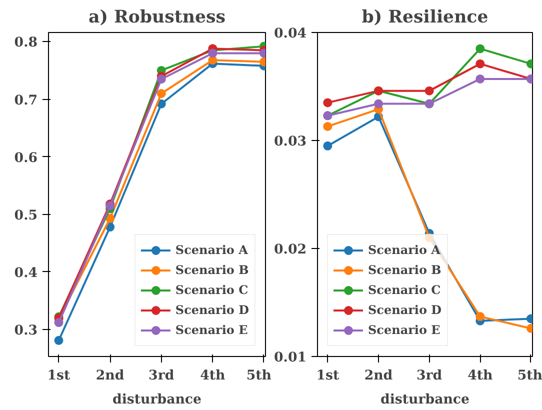  I want to click on y-tick-label: 0.04, so click(290, 34).